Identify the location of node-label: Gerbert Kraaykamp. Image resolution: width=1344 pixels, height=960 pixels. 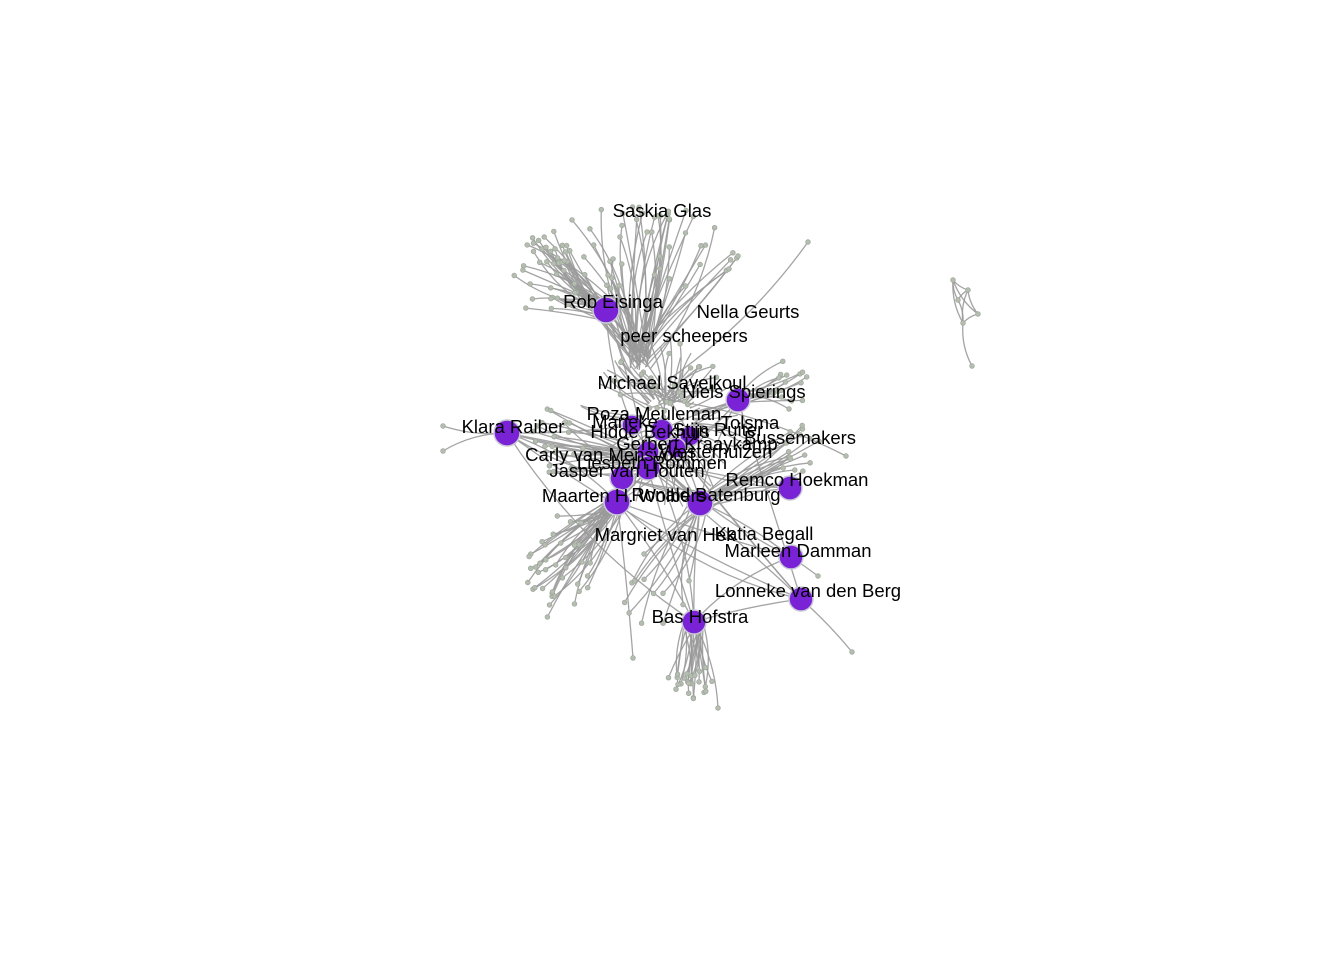
(696, 443).